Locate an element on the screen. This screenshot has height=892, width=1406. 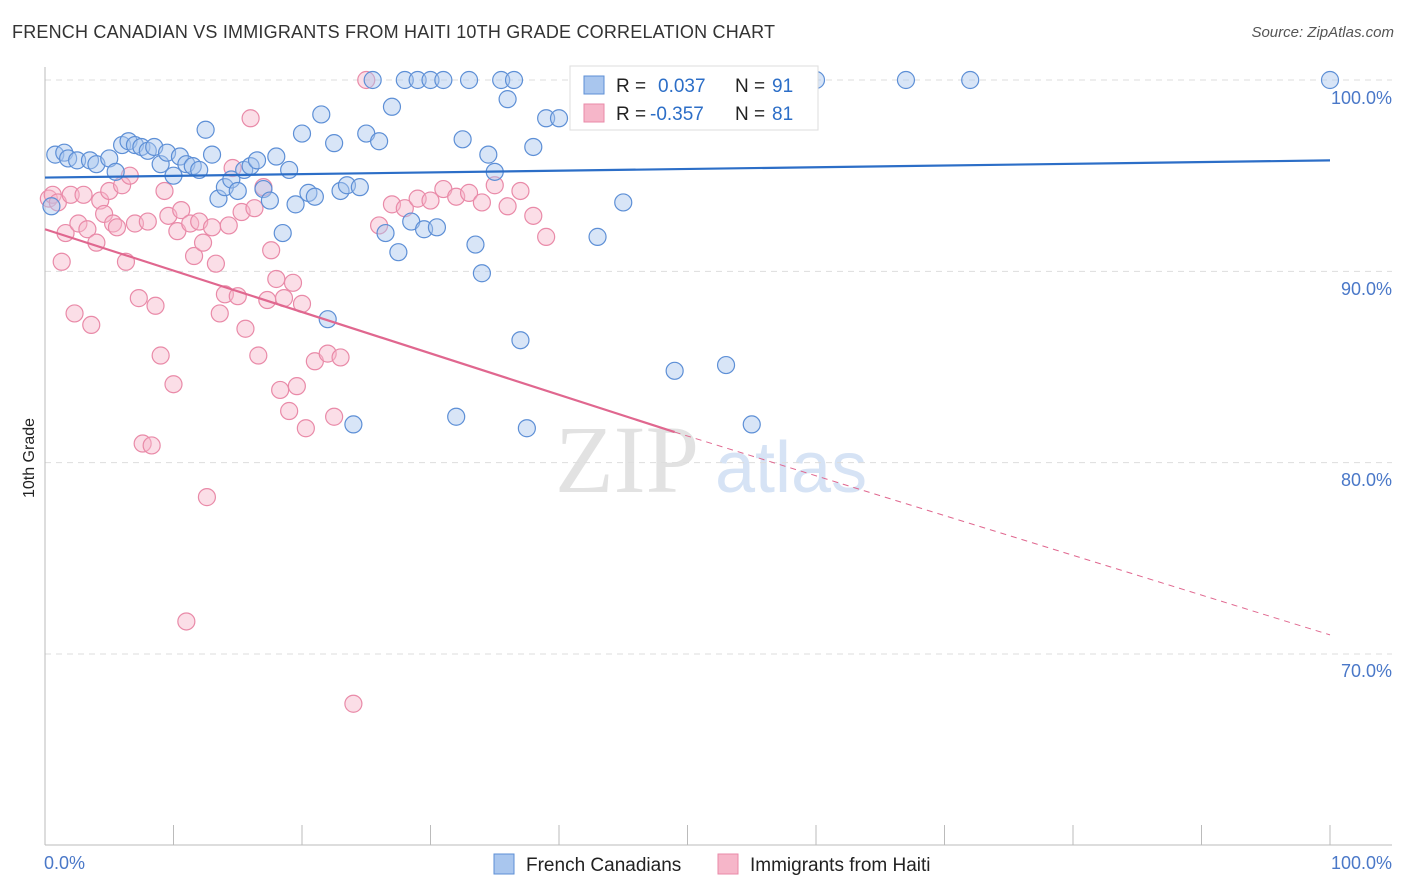
legend-n-value: 91 is located at coordinates (782, 86).